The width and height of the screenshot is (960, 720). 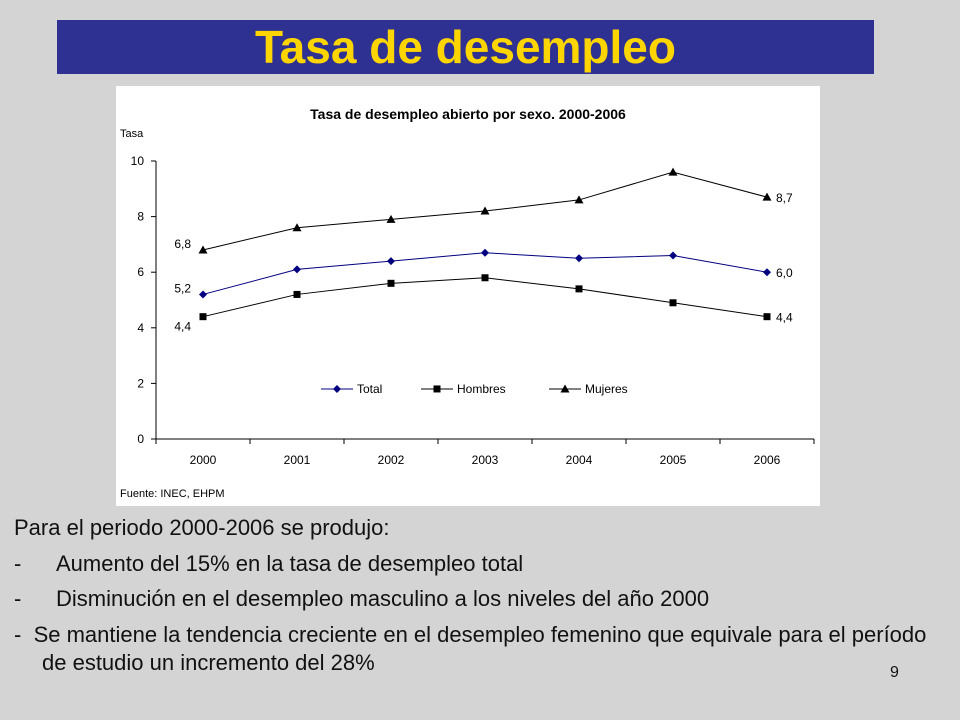 I want to click on chart-source: Fuente: INEC, EHPM, so click(x=172, y=494).